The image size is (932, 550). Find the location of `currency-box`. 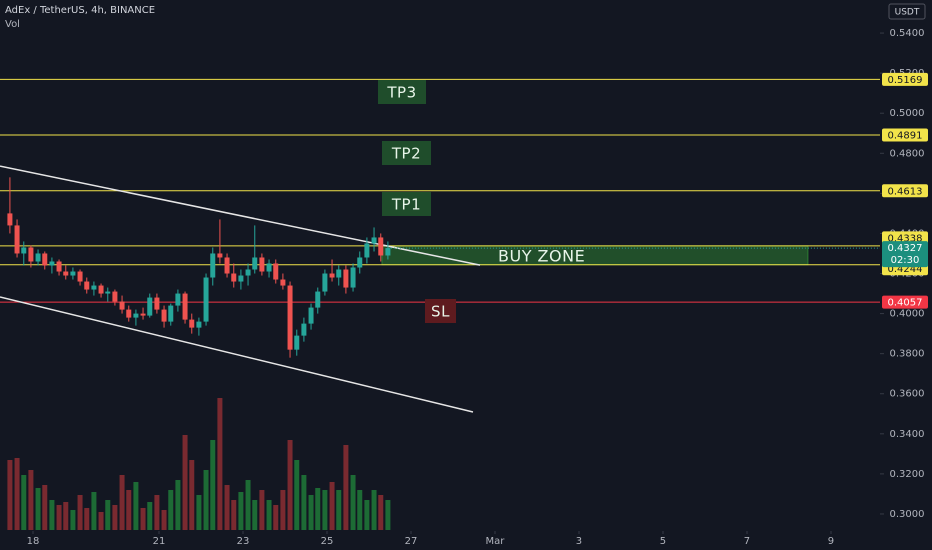

currency-box is located at coordinates (907, 11).